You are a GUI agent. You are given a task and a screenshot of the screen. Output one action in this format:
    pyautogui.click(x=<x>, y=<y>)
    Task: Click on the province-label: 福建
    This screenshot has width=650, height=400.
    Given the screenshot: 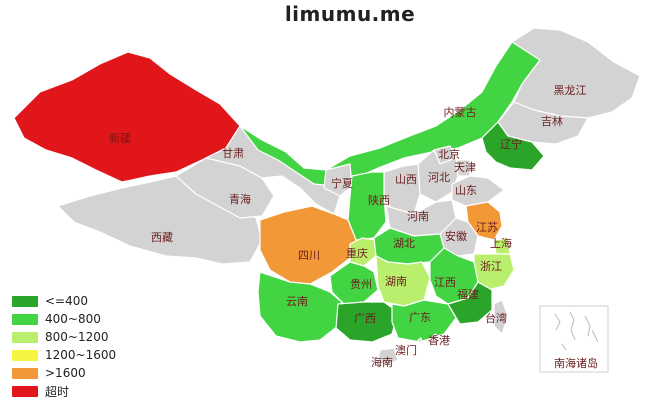 What is the action you would take?
    pyautogui.click(x=468, y=294)
    